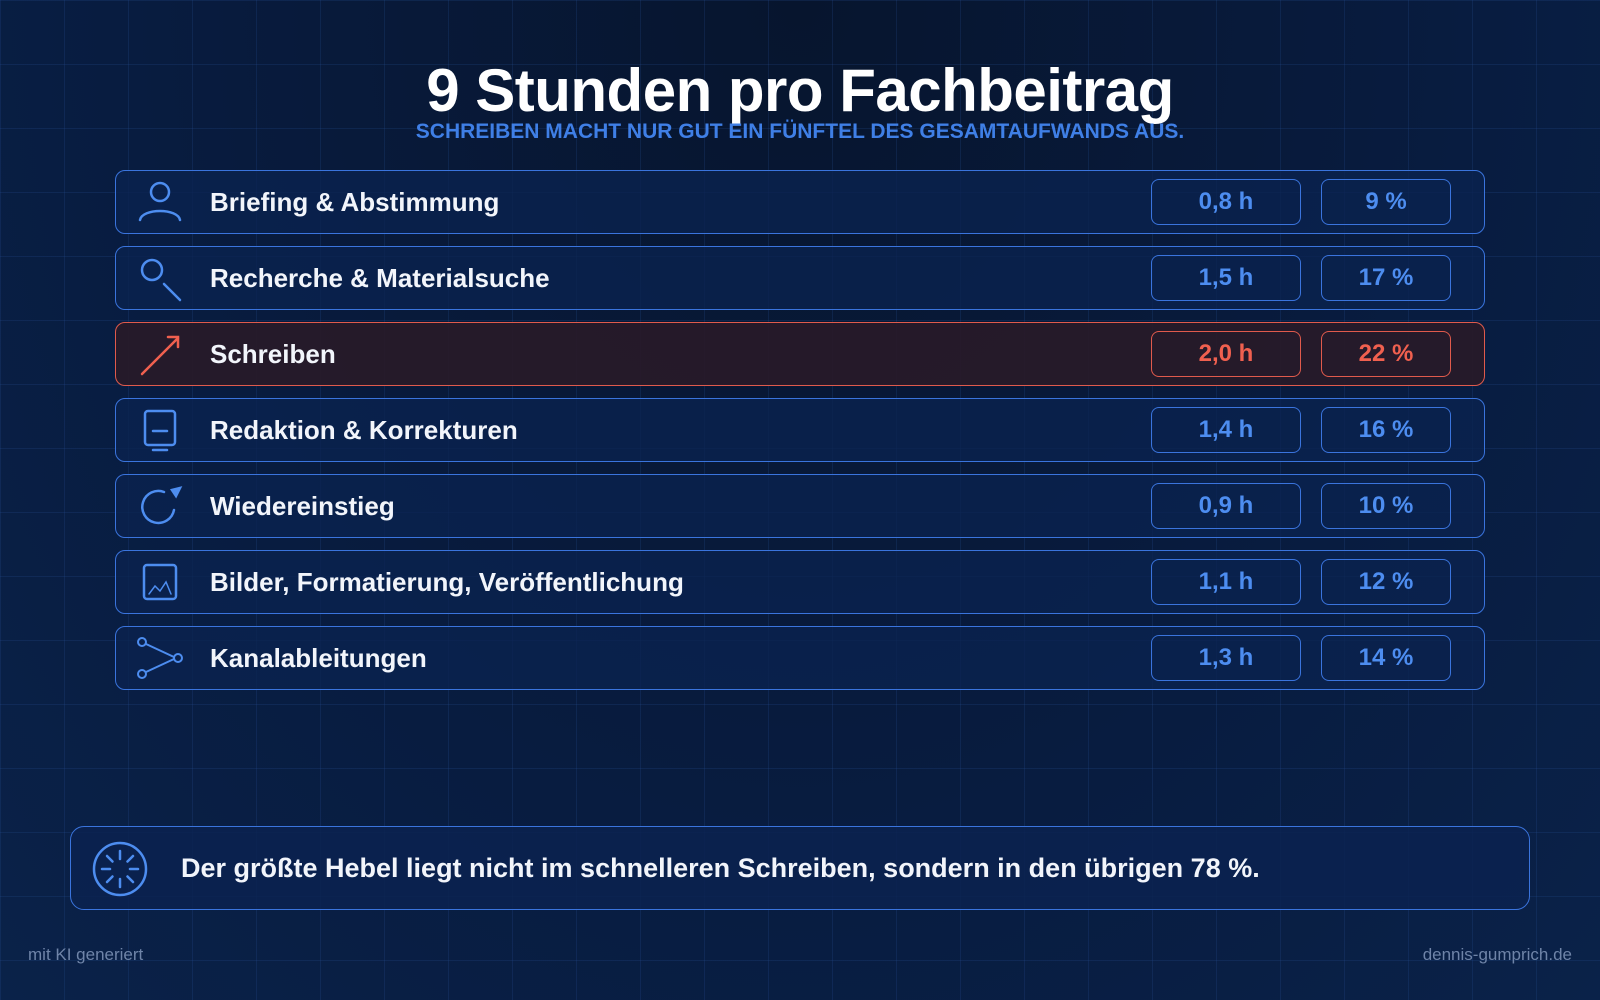 This screenshot has width=1600, height=1000. Describe the element at coordinates (447, 582) in the screenshot. I see `task-label: Bilder, Formatierung, Veröffentlichung` at that location.